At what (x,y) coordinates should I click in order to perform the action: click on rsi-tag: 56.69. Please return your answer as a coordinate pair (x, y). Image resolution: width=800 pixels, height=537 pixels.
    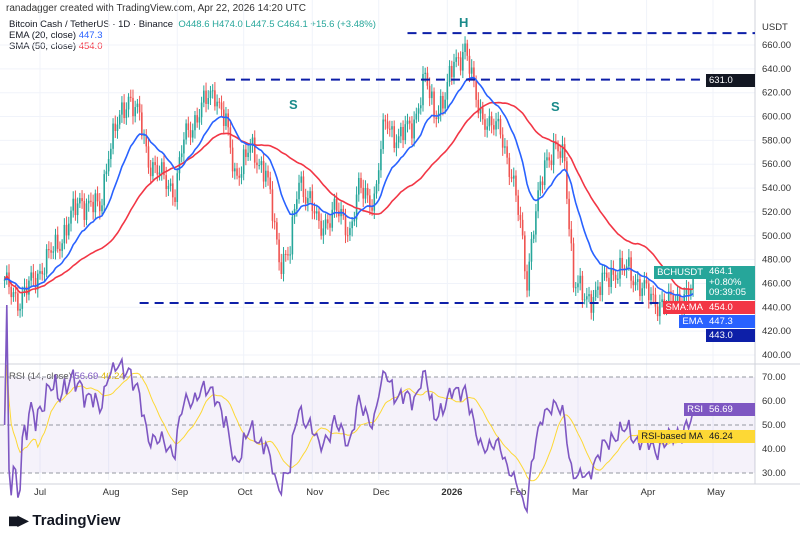
    Looking at the image, I should click on (730, 409).